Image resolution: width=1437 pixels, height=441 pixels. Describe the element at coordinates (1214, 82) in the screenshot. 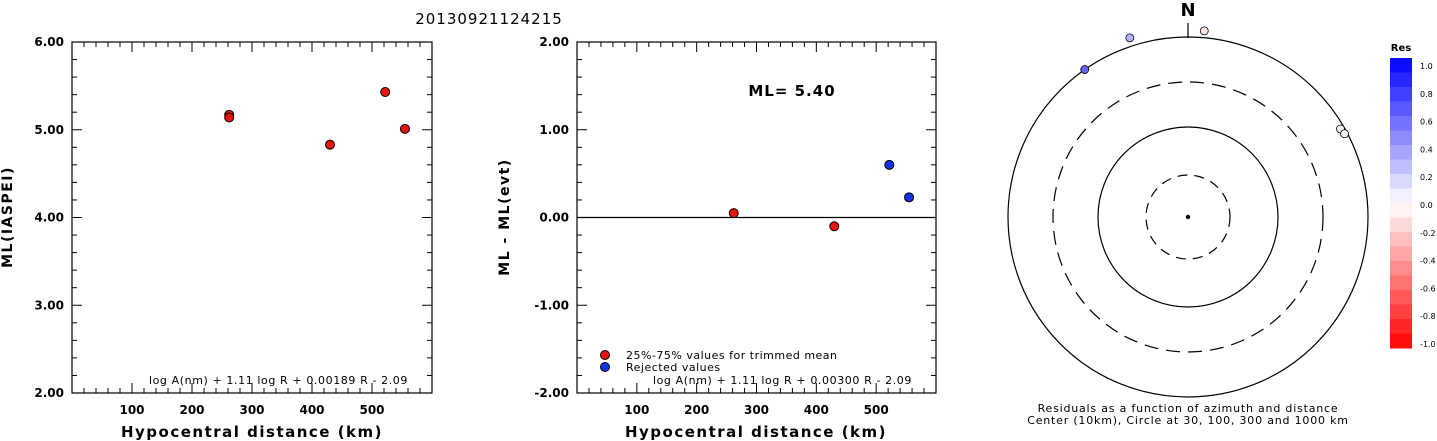

I see `station-points` at that location.